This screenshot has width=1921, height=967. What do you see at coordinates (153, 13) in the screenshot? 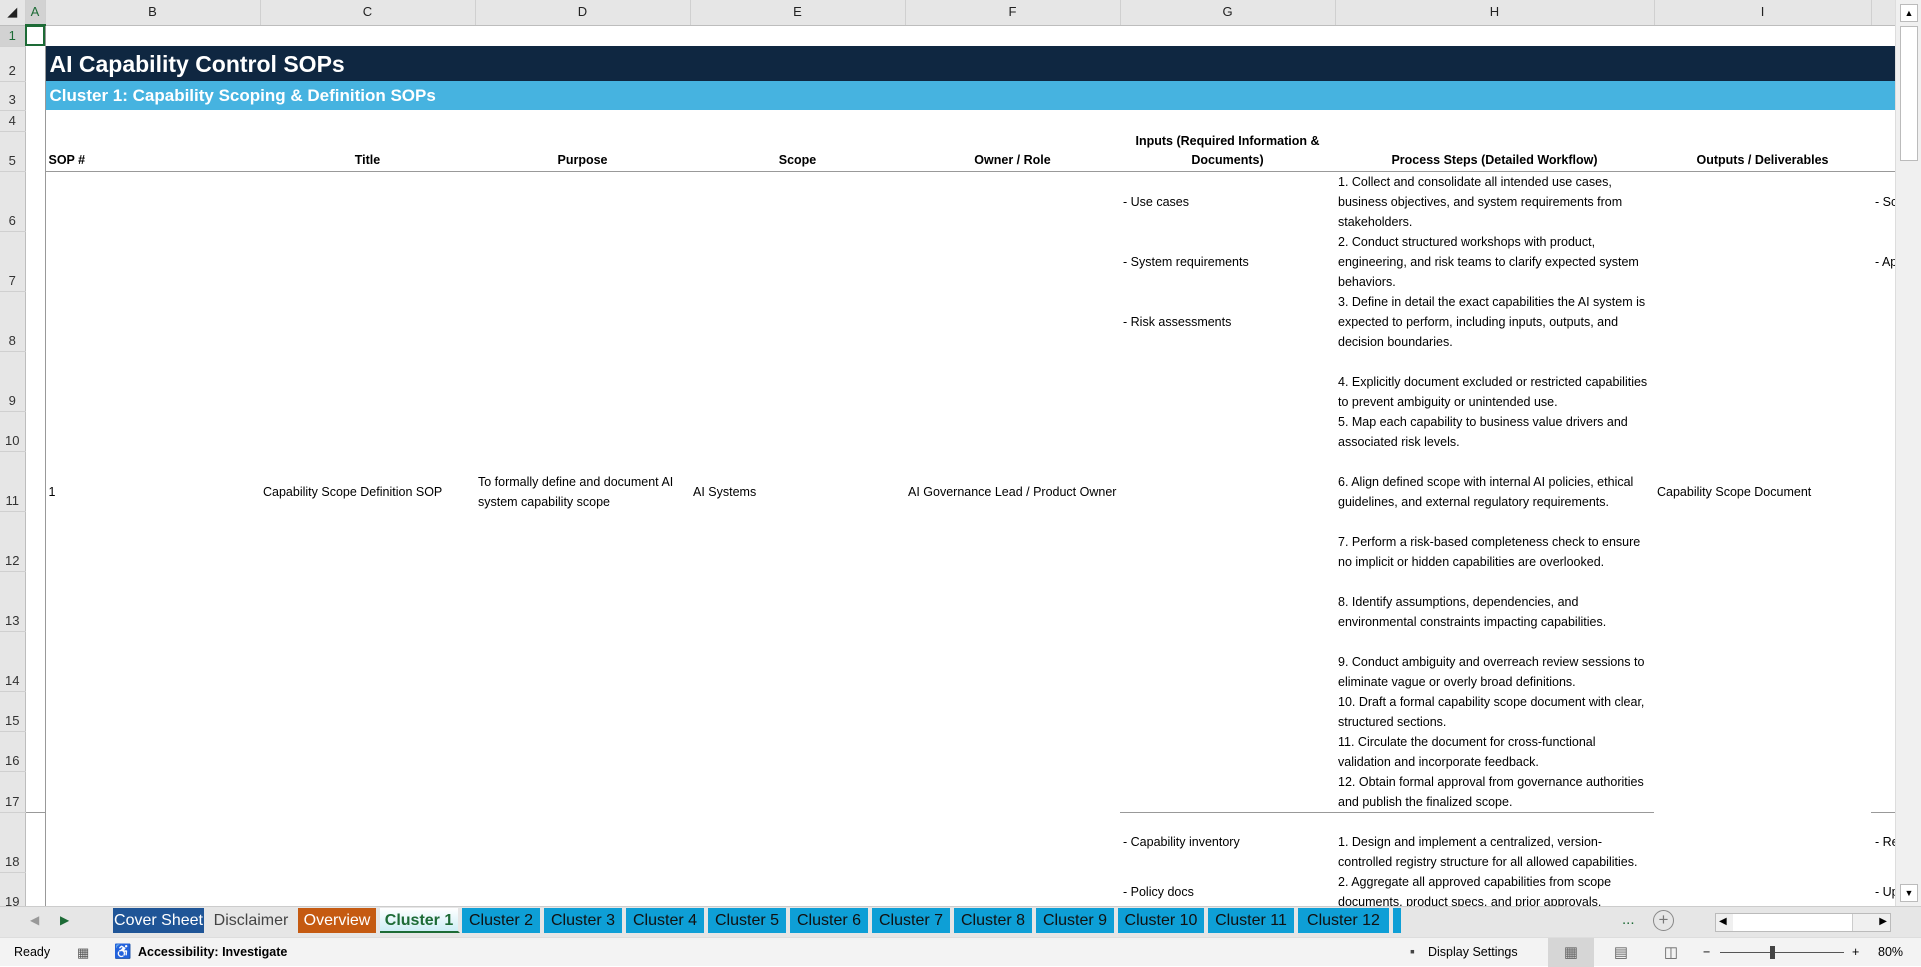
I see `column-header-B: B` at bounding box center [153, 13].